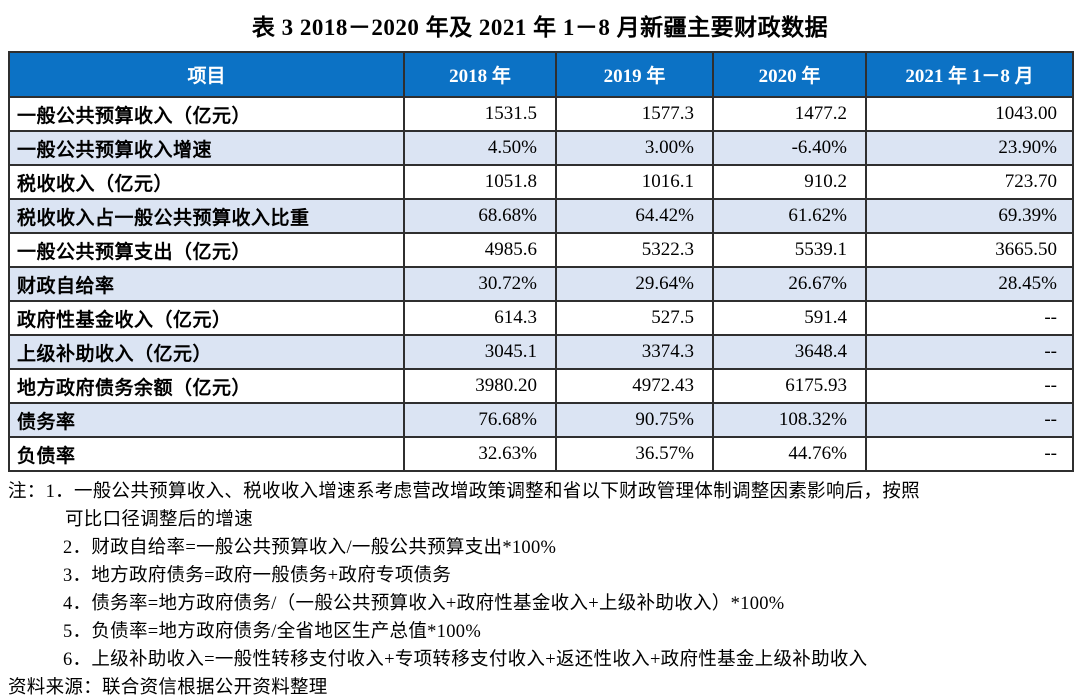 The height and width of the screenshot is (698, 1080). What do you see at coordinates (789, 148) in the screenshot?
I see `row-value: -6.40%` at bounding box center [789, 148].